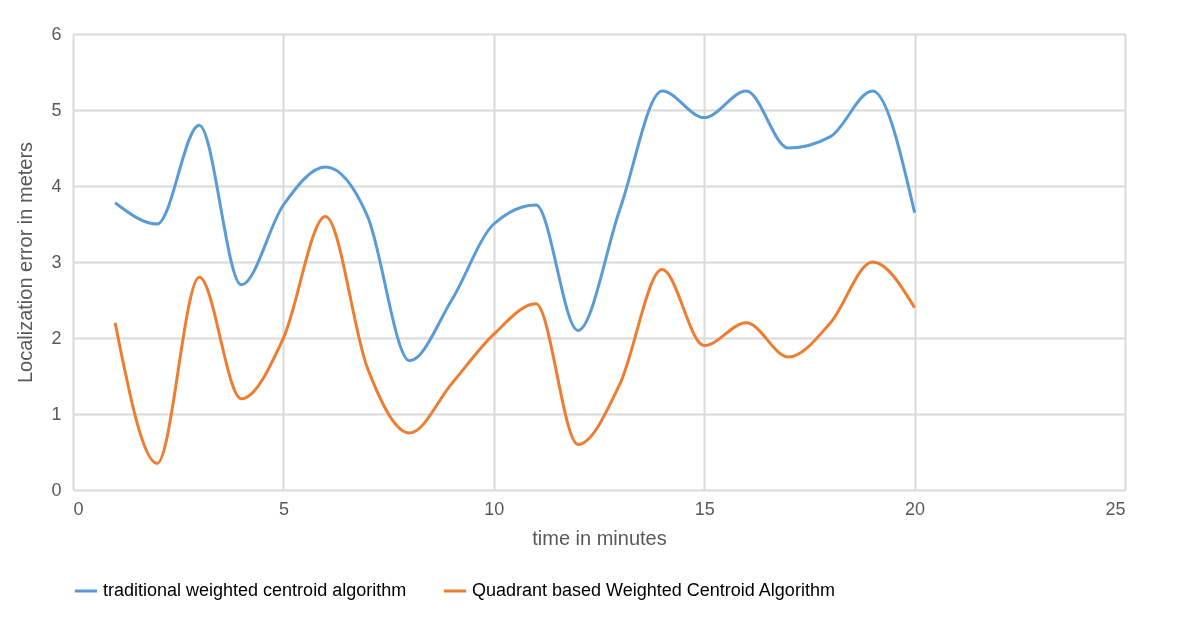 The height and width of the screenshot is (638, 1180). Describe the element at coordinates (915, 508) in the screenshot. I see `x-tick-label: 20` at that location.